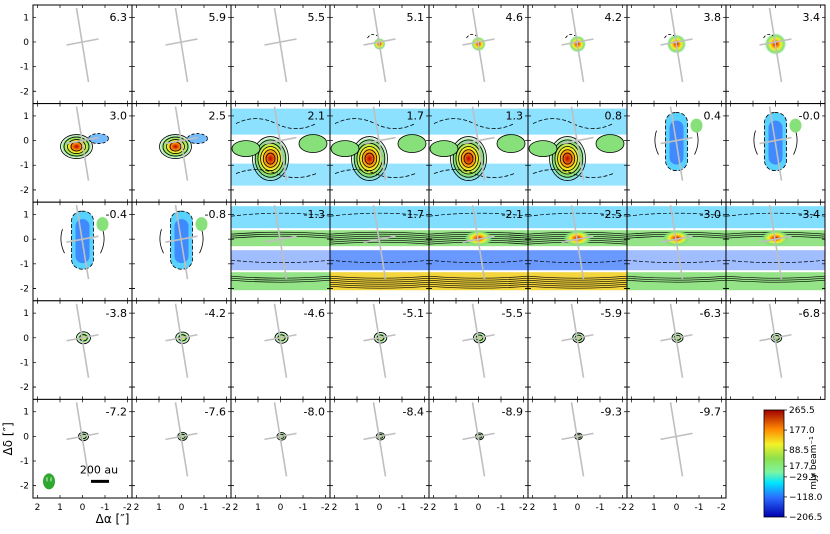 The width and height of the screenshot is (830, 534). What do you see at coordinates (611, 214) in the screenshot?
I see `velocity-label: -2.5` at bounding box center [611, 214].